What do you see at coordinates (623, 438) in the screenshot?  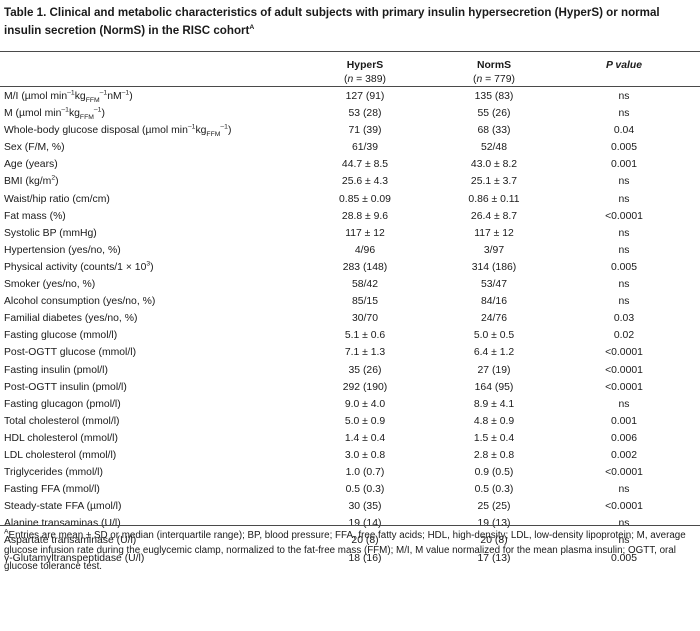 I see `cell-p-value: 0.006` at bounding box center [623, 438].